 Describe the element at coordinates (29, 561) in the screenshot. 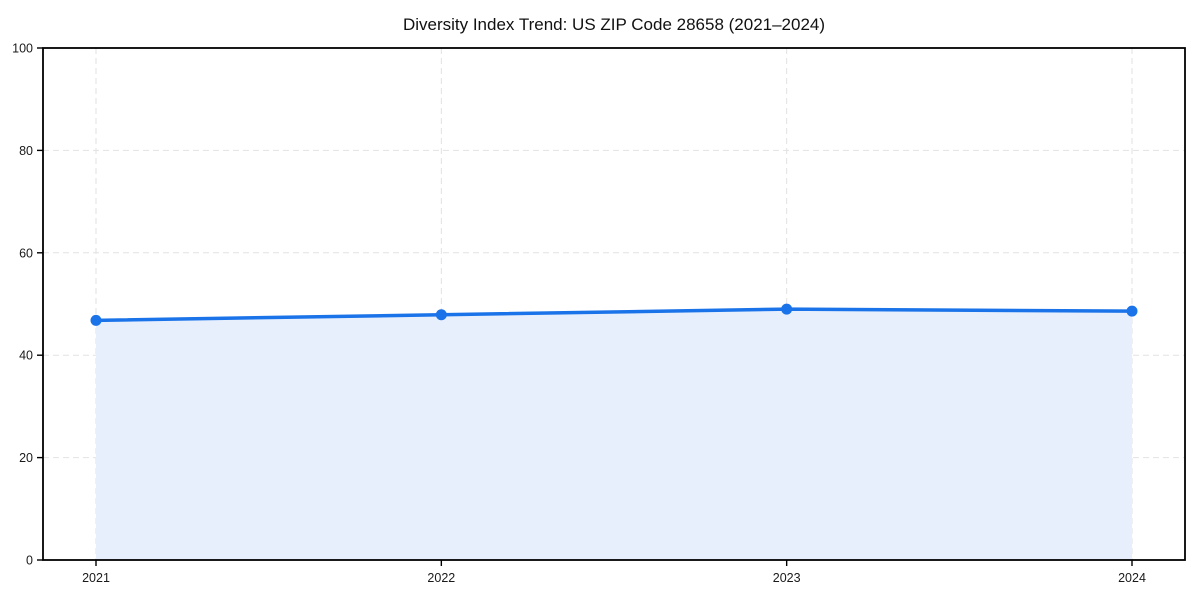

I see `y-tick-label: 0` at that location.